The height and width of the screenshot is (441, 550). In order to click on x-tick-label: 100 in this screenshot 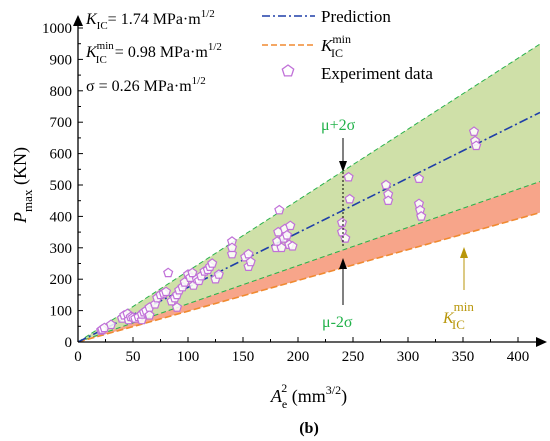, I will do `click(188, 357)`.